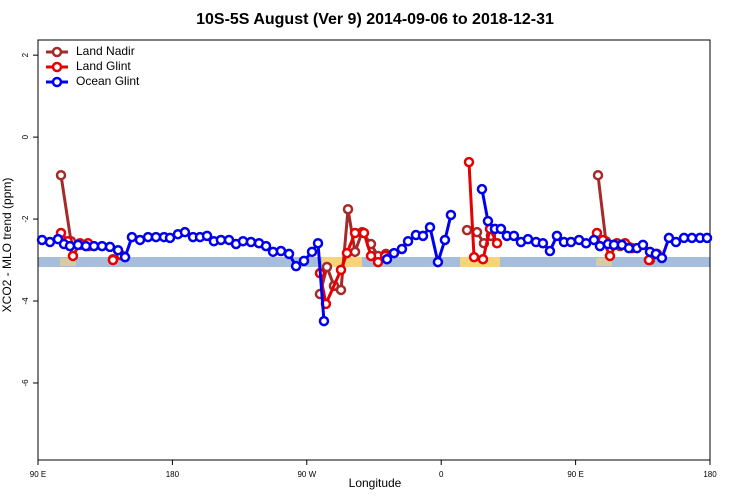 The width and height of the screenshot is (750, 500). What do you see at coordinates (306, 474) in the screenshot?
I see `x-tick-label: 90 W` at bounding box center [306, 474].